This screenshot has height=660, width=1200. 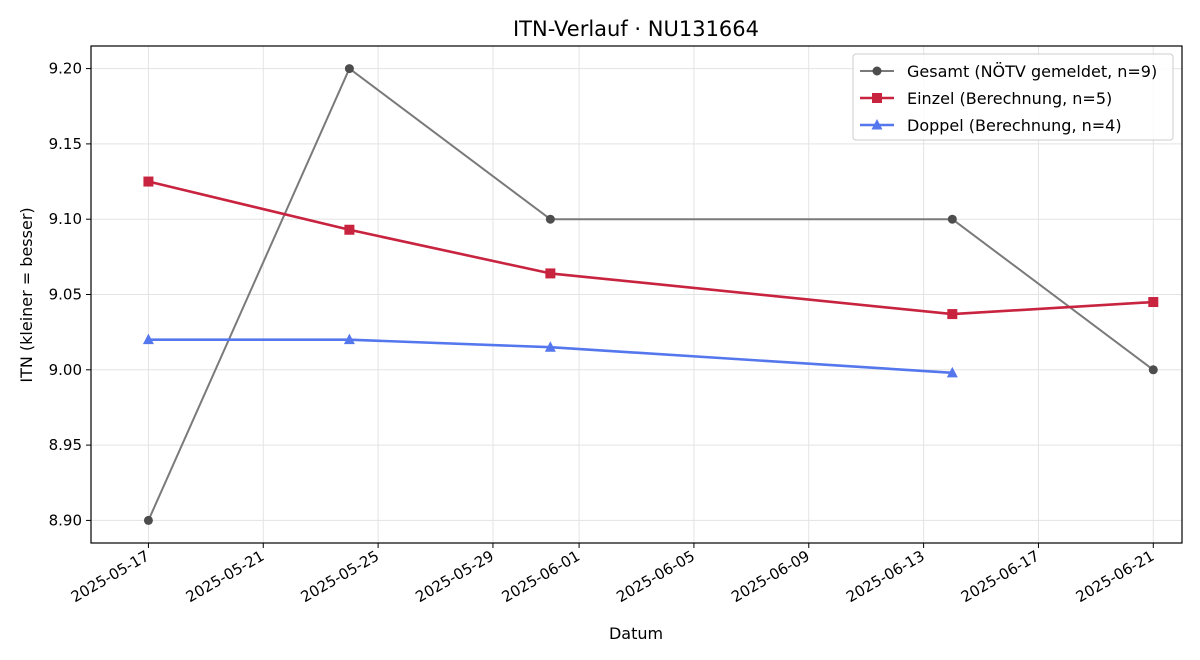 What do you see at coordinates (1000, 576) in the screenshot?
I see `x-tick-label: 2025-06-17` at bounding box center [1000, 576].